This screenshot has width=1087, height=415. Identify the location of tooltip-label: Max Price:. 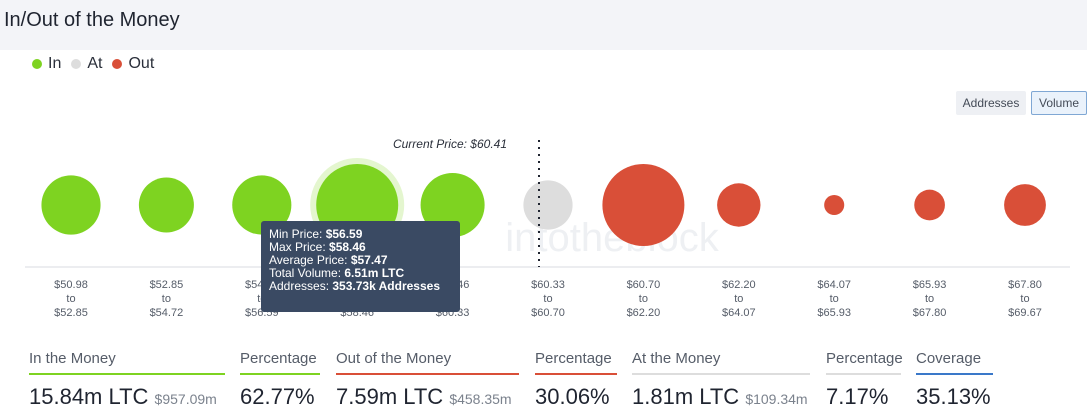
(299, 247).